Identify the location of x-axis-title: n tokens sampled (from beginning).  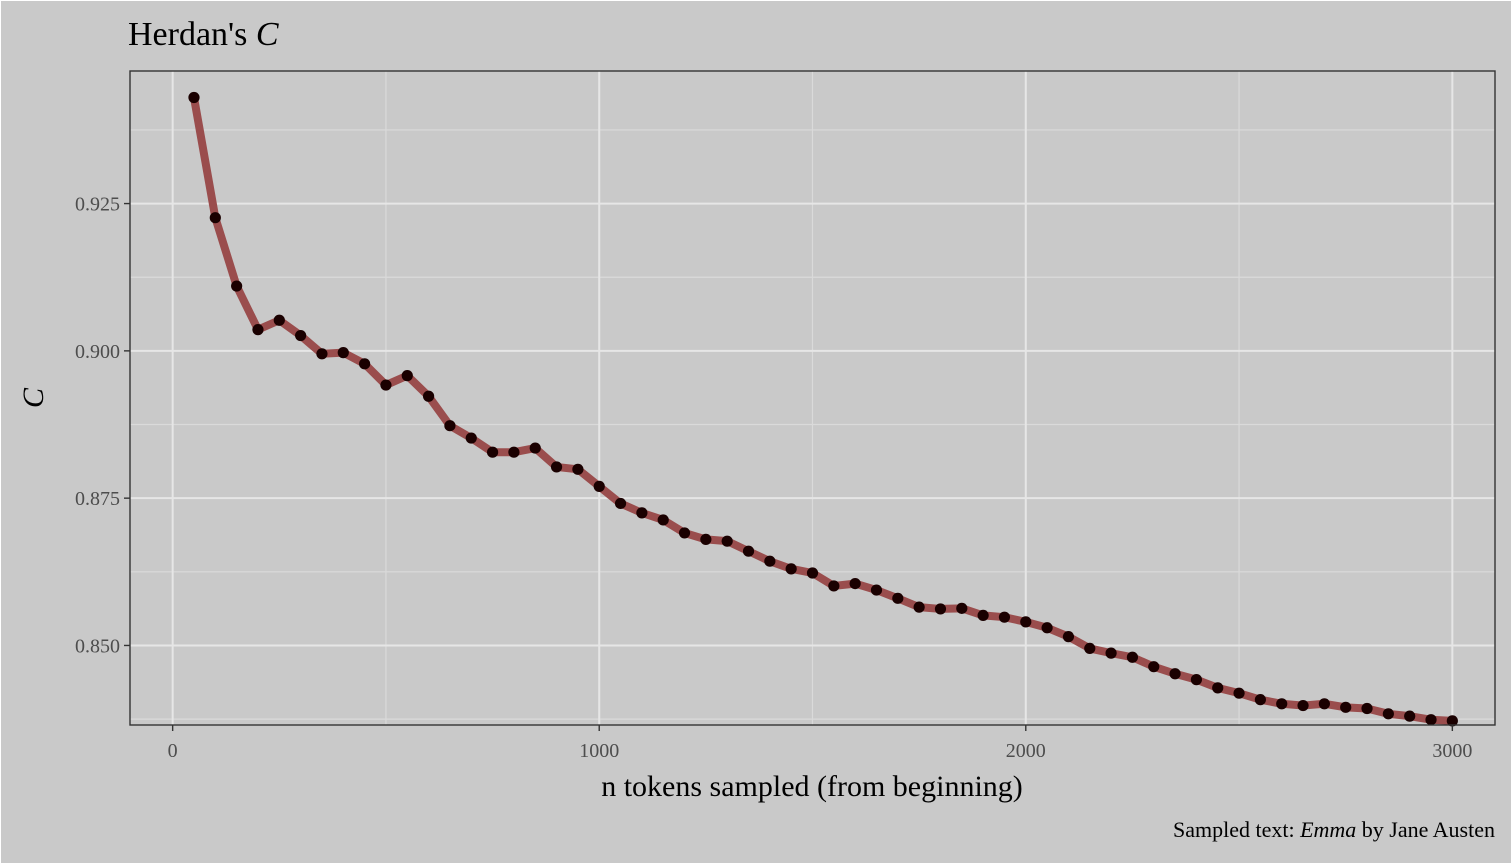
(812, 786).